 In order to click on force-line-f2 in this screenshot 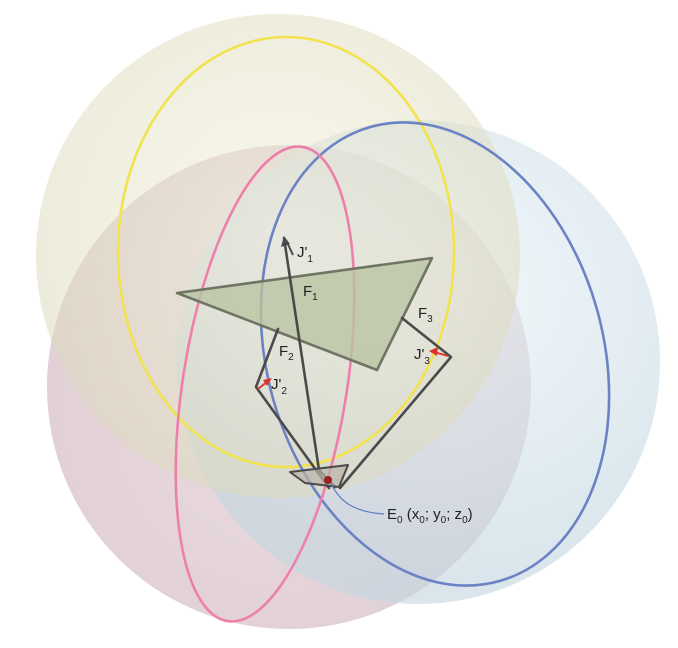, I will do `click(292, 408)`.